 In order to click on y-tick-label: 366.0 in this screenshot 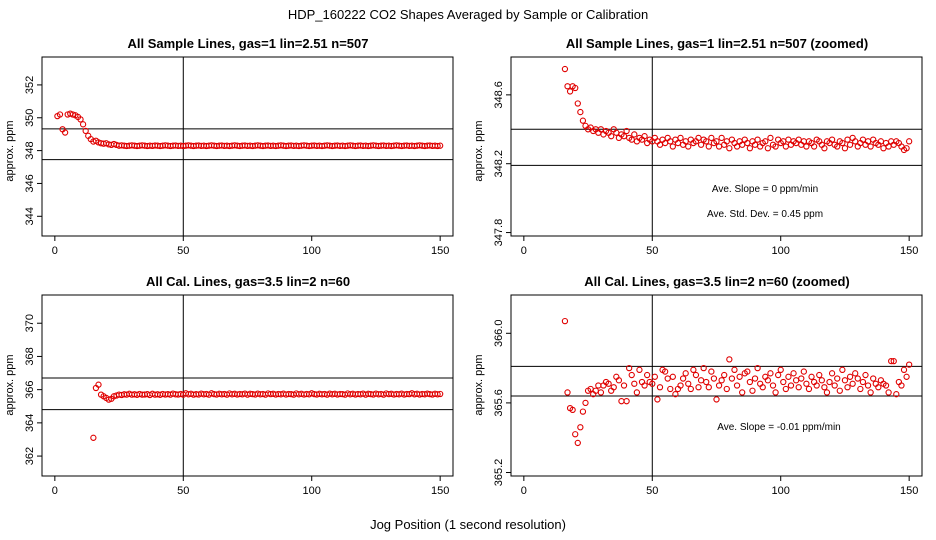, I will do `click(499, 334)`.